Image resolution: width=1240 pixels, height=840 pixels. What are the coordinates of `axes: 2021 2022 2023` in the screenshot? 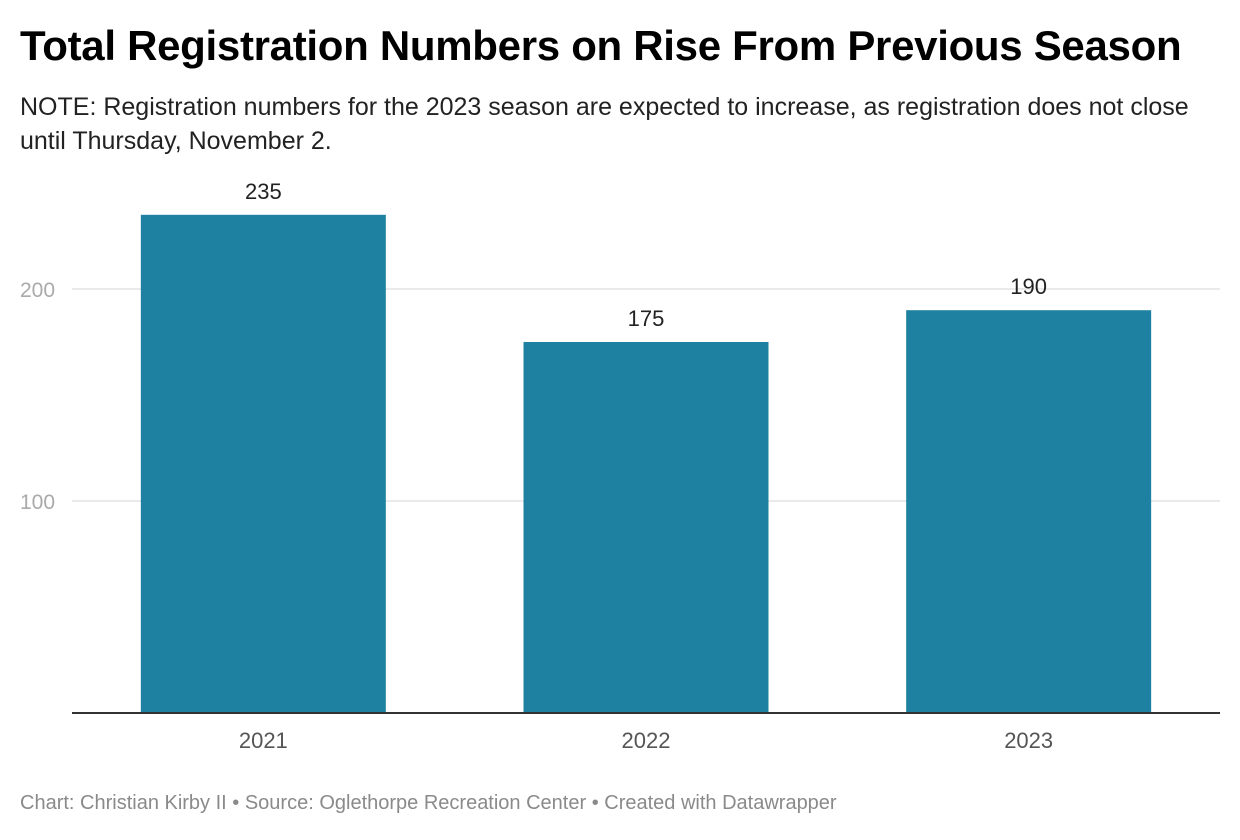 It's located at (646, 732).